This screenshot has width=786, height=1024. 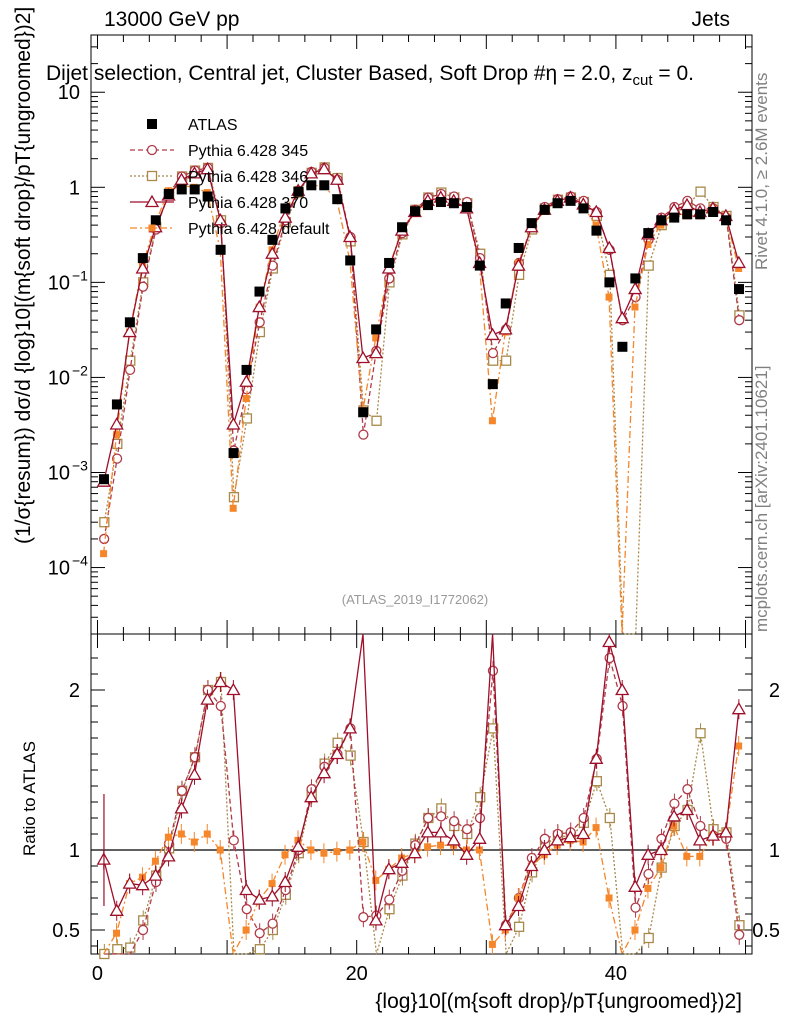 I want to click on x-tick-label: 20, so click(x=357, y=974).